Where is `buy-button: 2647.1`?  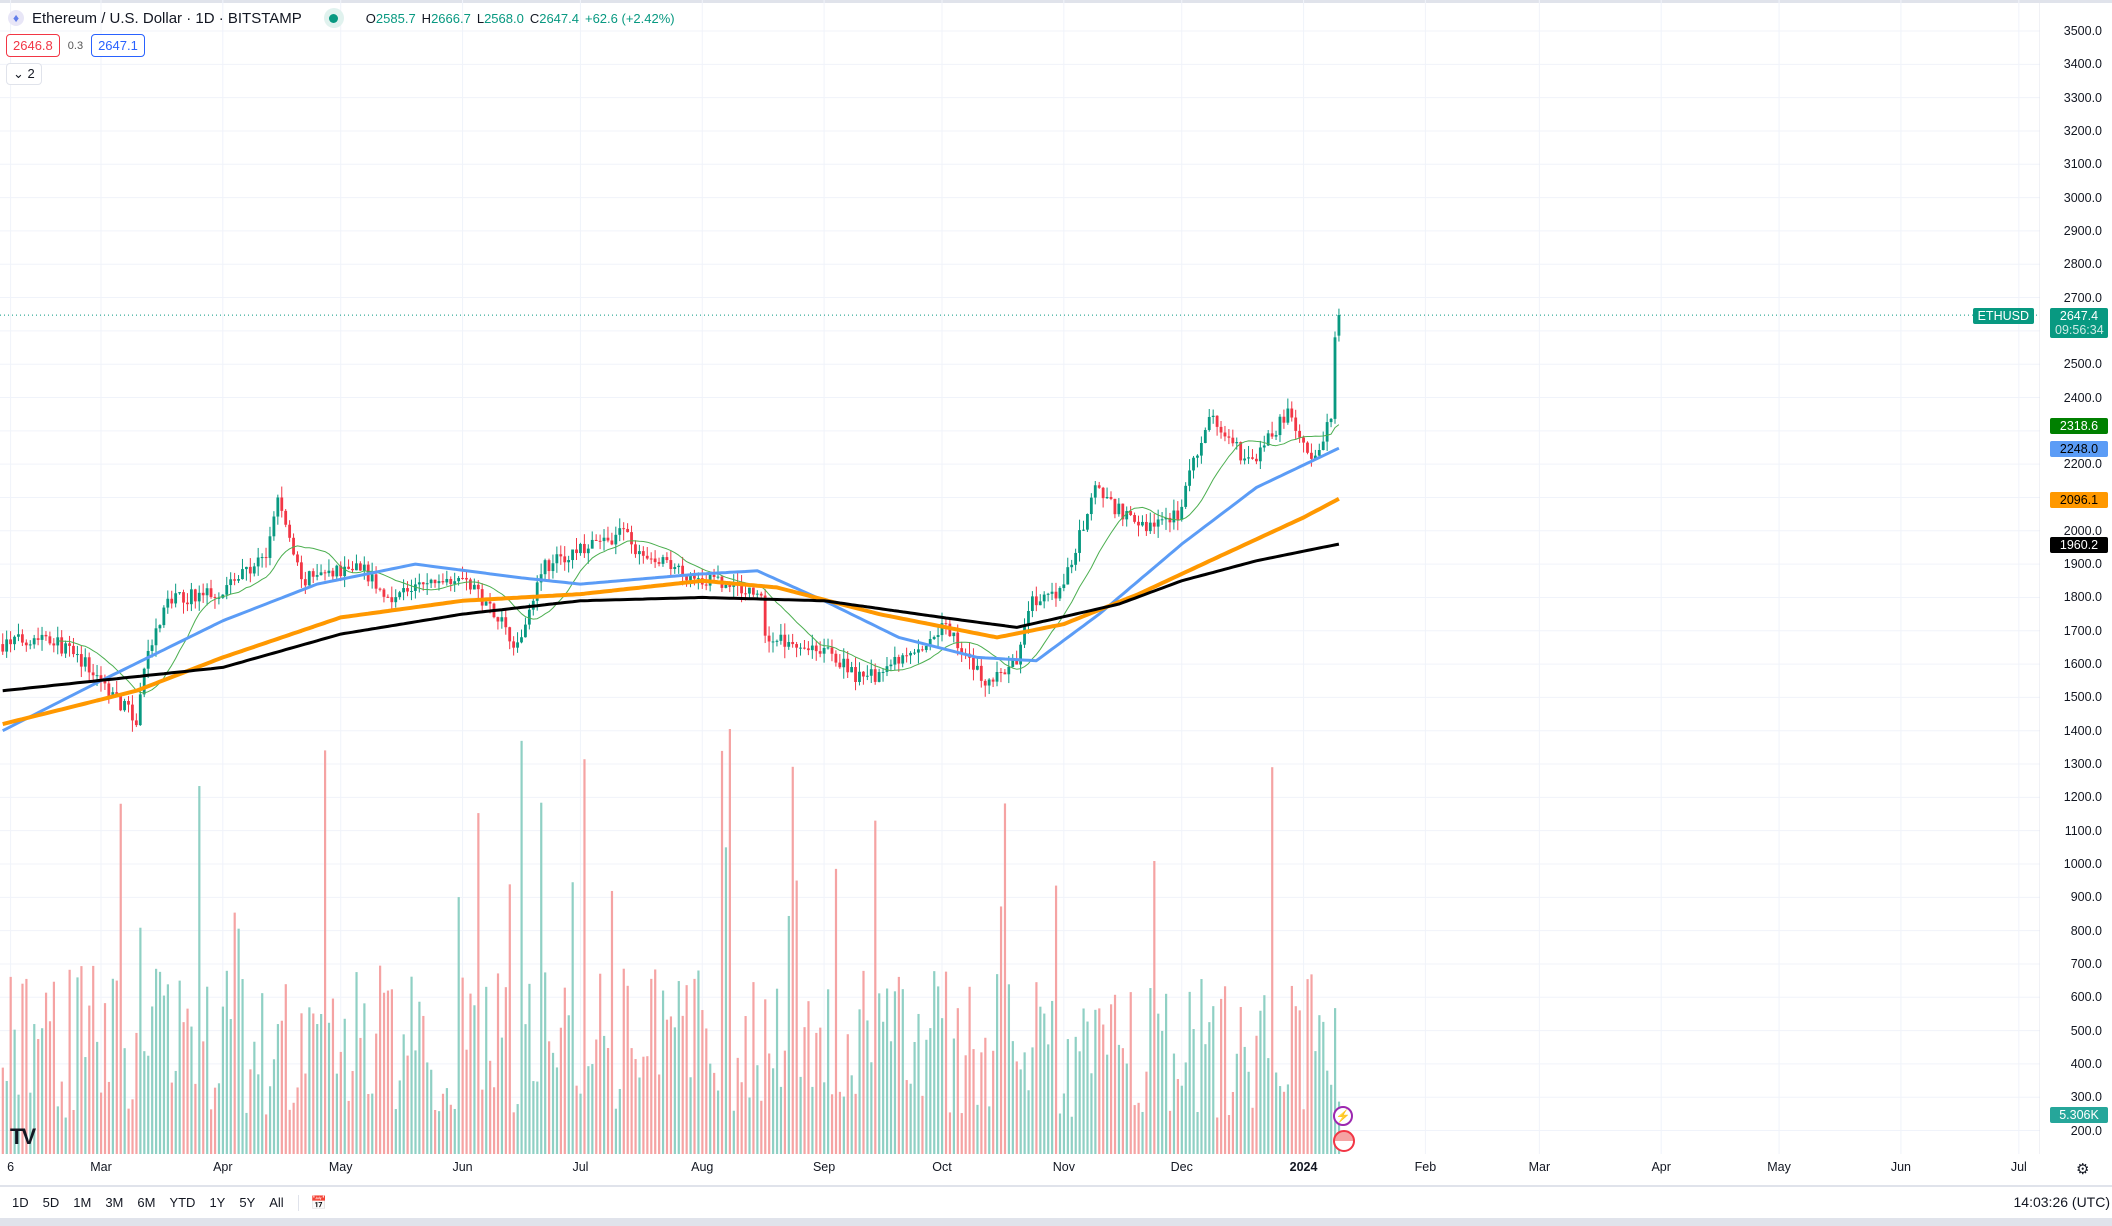
buy-button: 2647.1 is located at coordinates (118, 45).